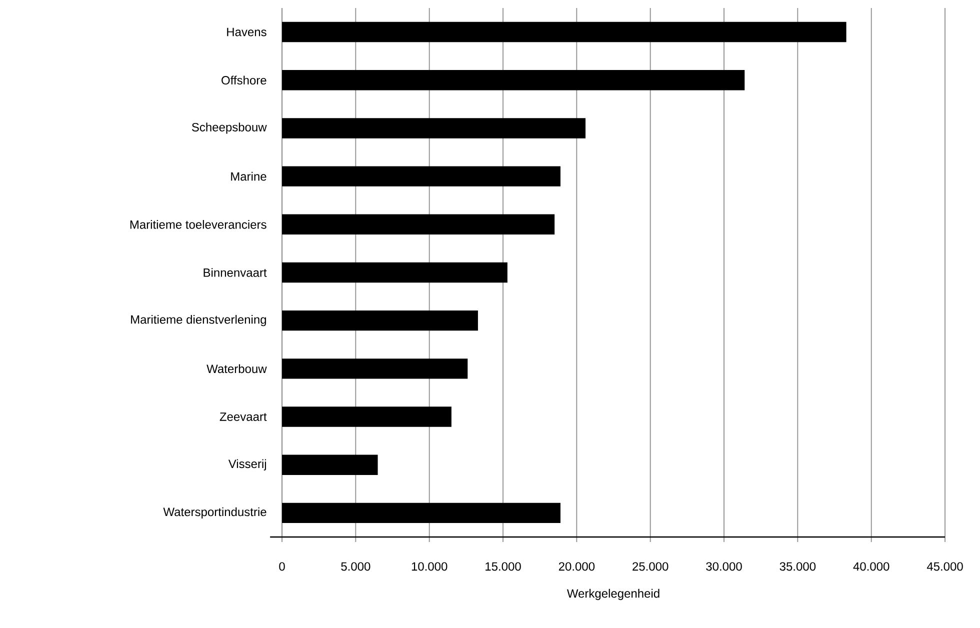 The height and width of the screenshot is (628, 980). Describe the element at coordinates (243, 416) in the screenshot. I see `y-tick-label: Zeevaart` at that location.